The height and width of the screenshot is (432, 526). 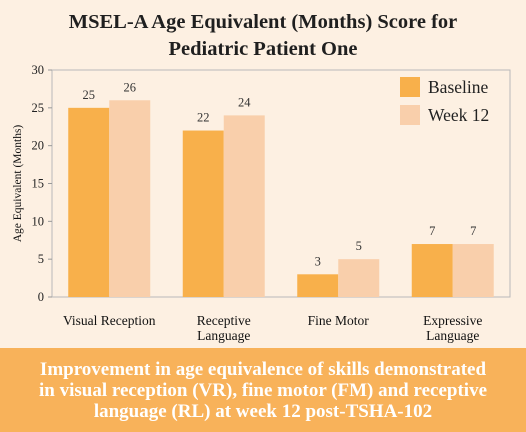 I want to click on y-tick-label: 10, so click(x=38, y=221).